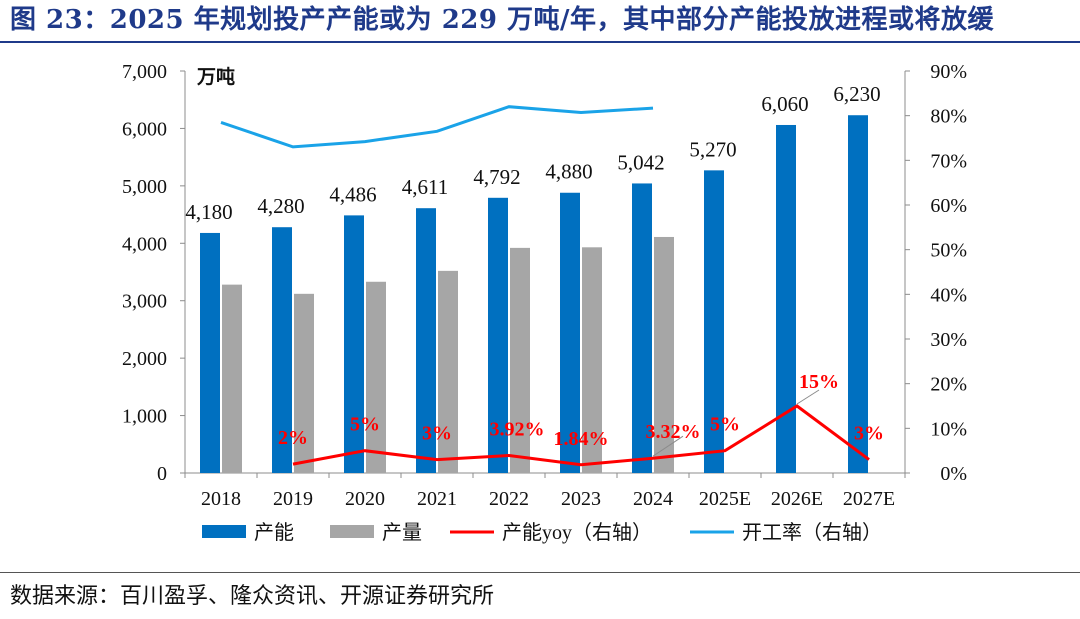 This screenshot has width=1080, height=619. I want to click on yoy-line, so click(581, 435).